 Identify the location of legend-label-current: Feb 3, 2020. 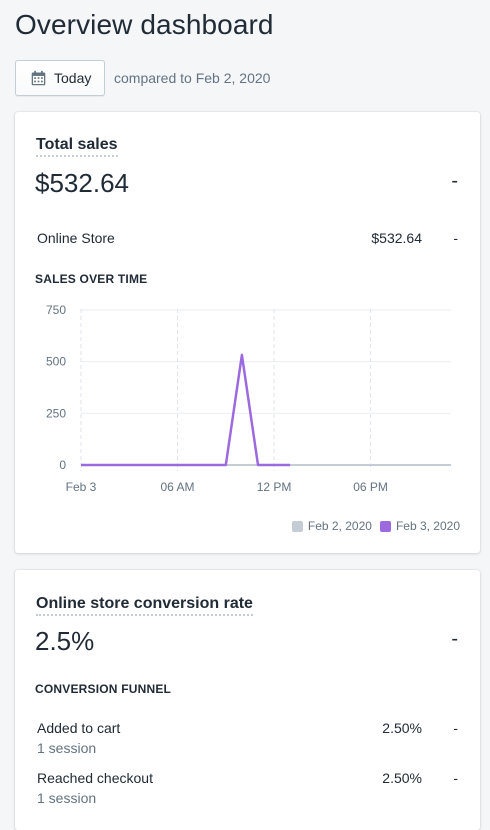
(427, 526).